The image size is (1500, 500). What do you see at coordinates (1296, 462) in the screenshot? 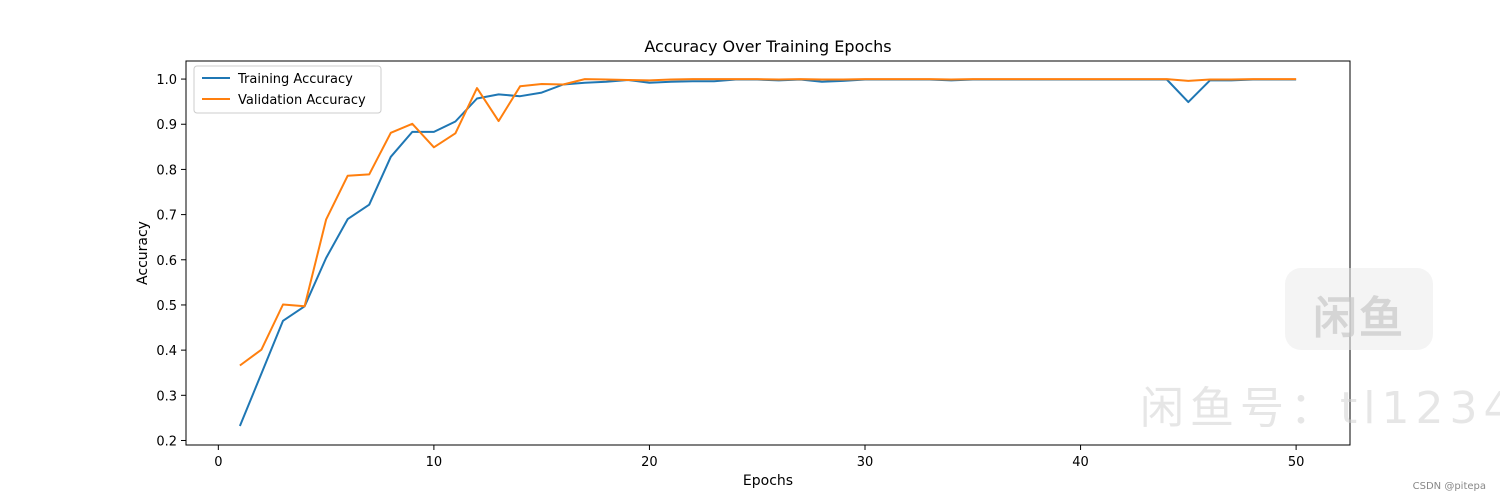
I see `x-tick-label: 50` at bounding box center [1296, 462].